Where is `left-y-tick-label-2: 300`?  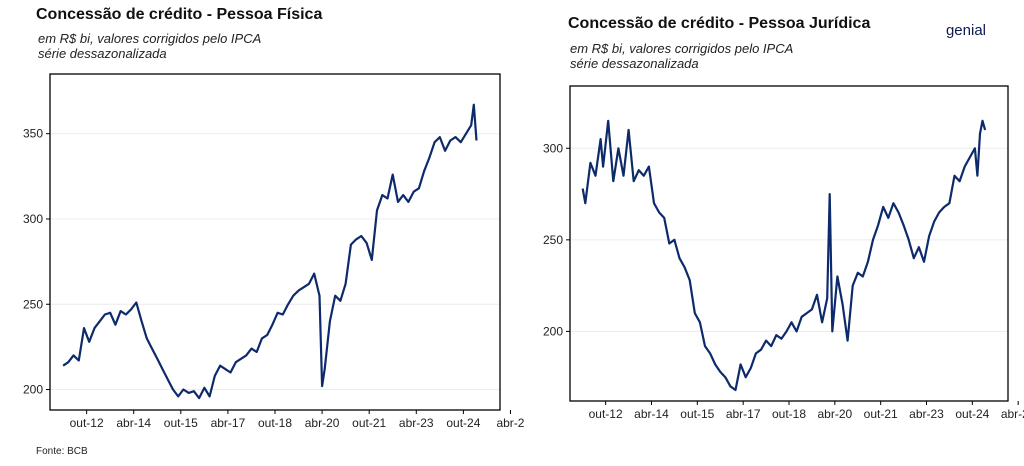 left-y-tick-label-2: 300 is located at coordinates (33, 219).